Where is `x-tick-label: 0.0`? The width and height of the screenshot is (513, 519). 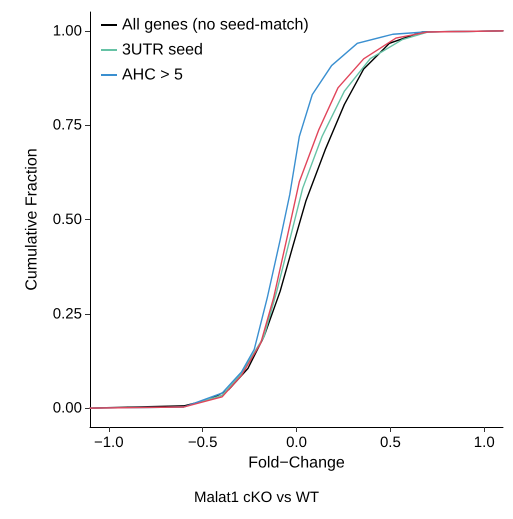
x-tick-label: 0.0 is located at coordinates (296, 442).